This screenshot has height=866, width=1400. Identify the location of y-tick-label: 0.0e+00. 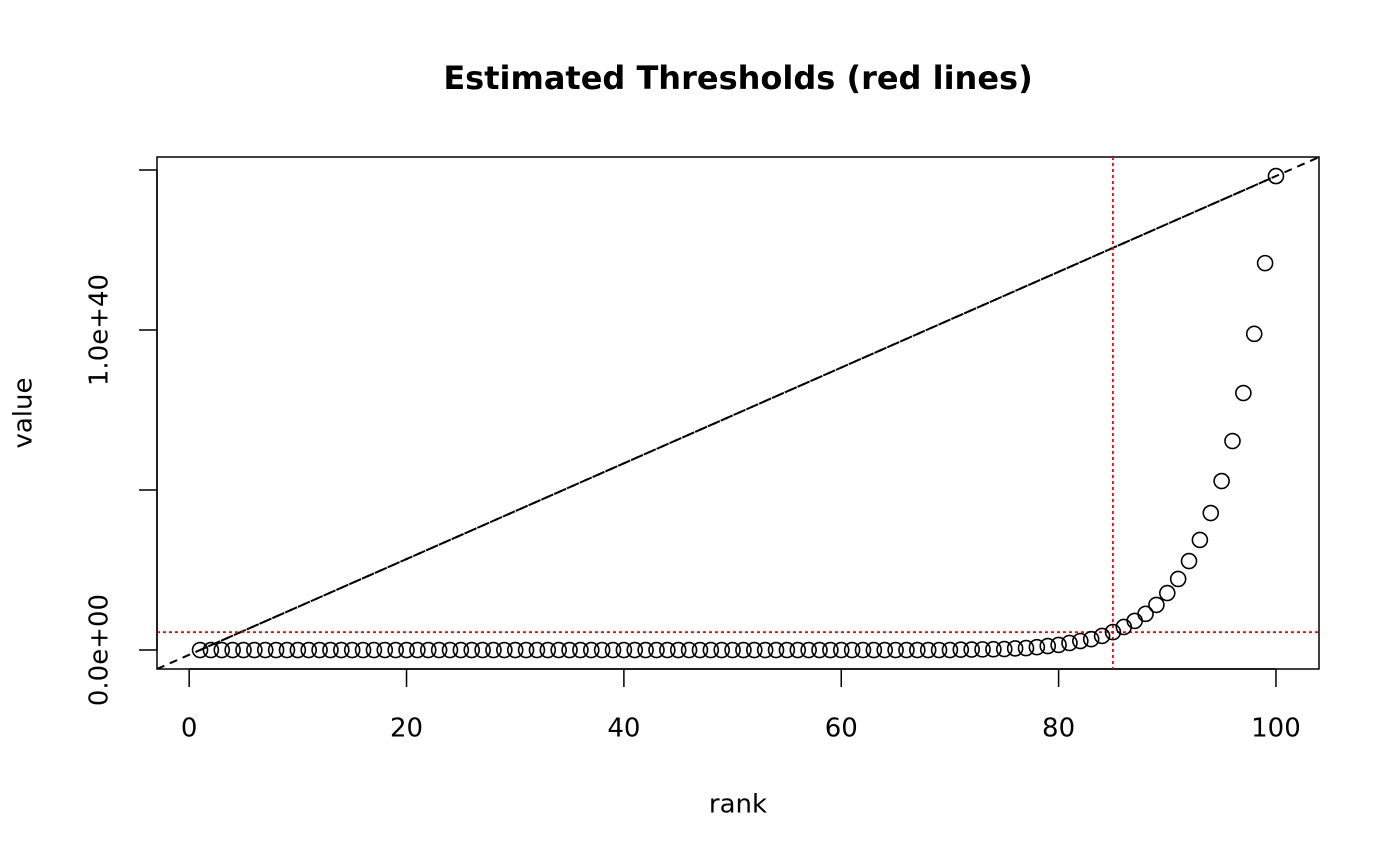
(100, 650).